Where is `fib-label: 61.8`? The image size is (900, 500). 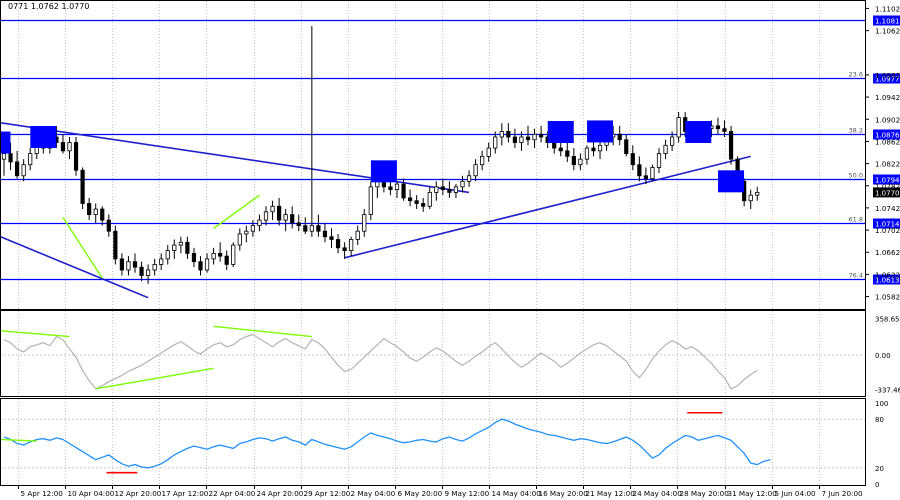 fib-label: 61.8 is located at coordinates (856, 220).